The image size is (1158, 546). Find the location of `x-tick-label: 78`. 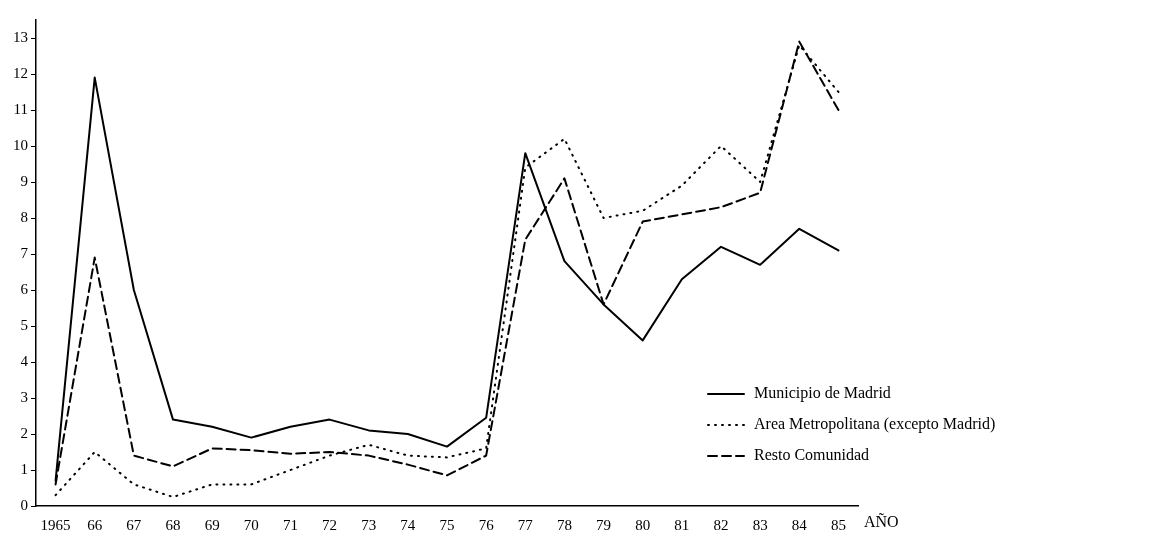

x-tick-label: 78 is located at coordinates (564, 524).